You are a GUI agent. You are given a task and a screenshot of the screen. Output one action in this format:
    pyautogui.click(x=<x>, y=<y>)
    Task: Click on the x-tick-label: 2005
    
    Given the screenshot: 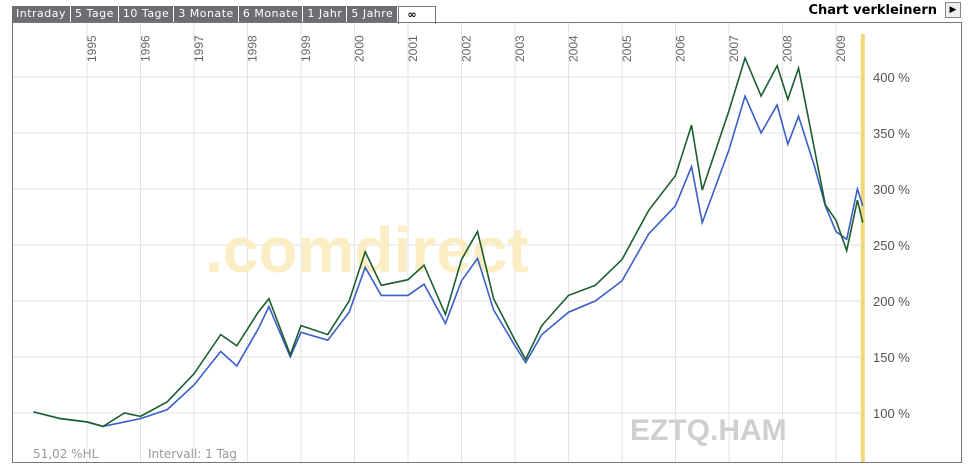 What is the action you would take?
    pyautogui.click(x=627, y=48)
    